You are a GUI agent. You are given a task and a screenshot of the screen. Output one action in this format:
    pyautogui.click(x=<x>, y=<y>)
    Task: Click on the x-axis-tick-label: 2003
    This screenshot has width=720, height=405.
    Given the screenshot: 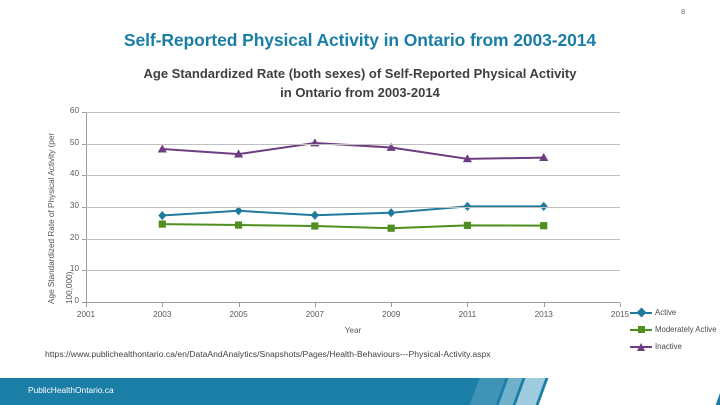 What is the action you would take?
    pyautogui.click(x=162, y=314)
    